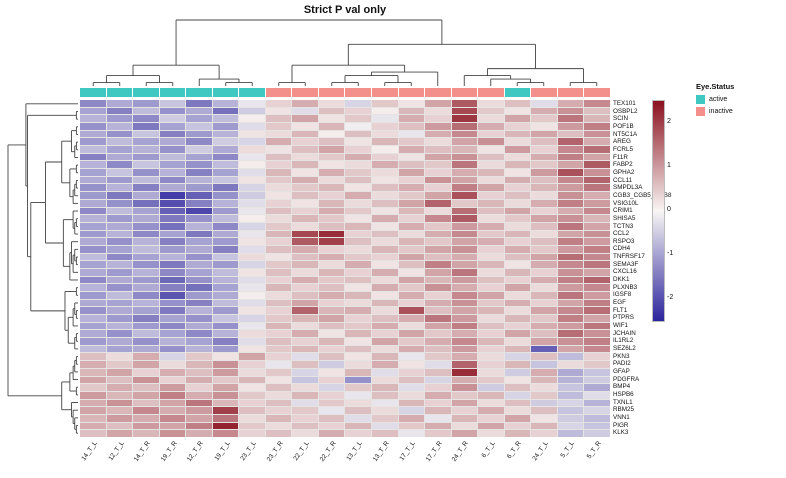 This screenshot has width=786, height=478. Describe the element at coordinates (620, 157) in the screenshot. I see `row-label: F11R` at that location.